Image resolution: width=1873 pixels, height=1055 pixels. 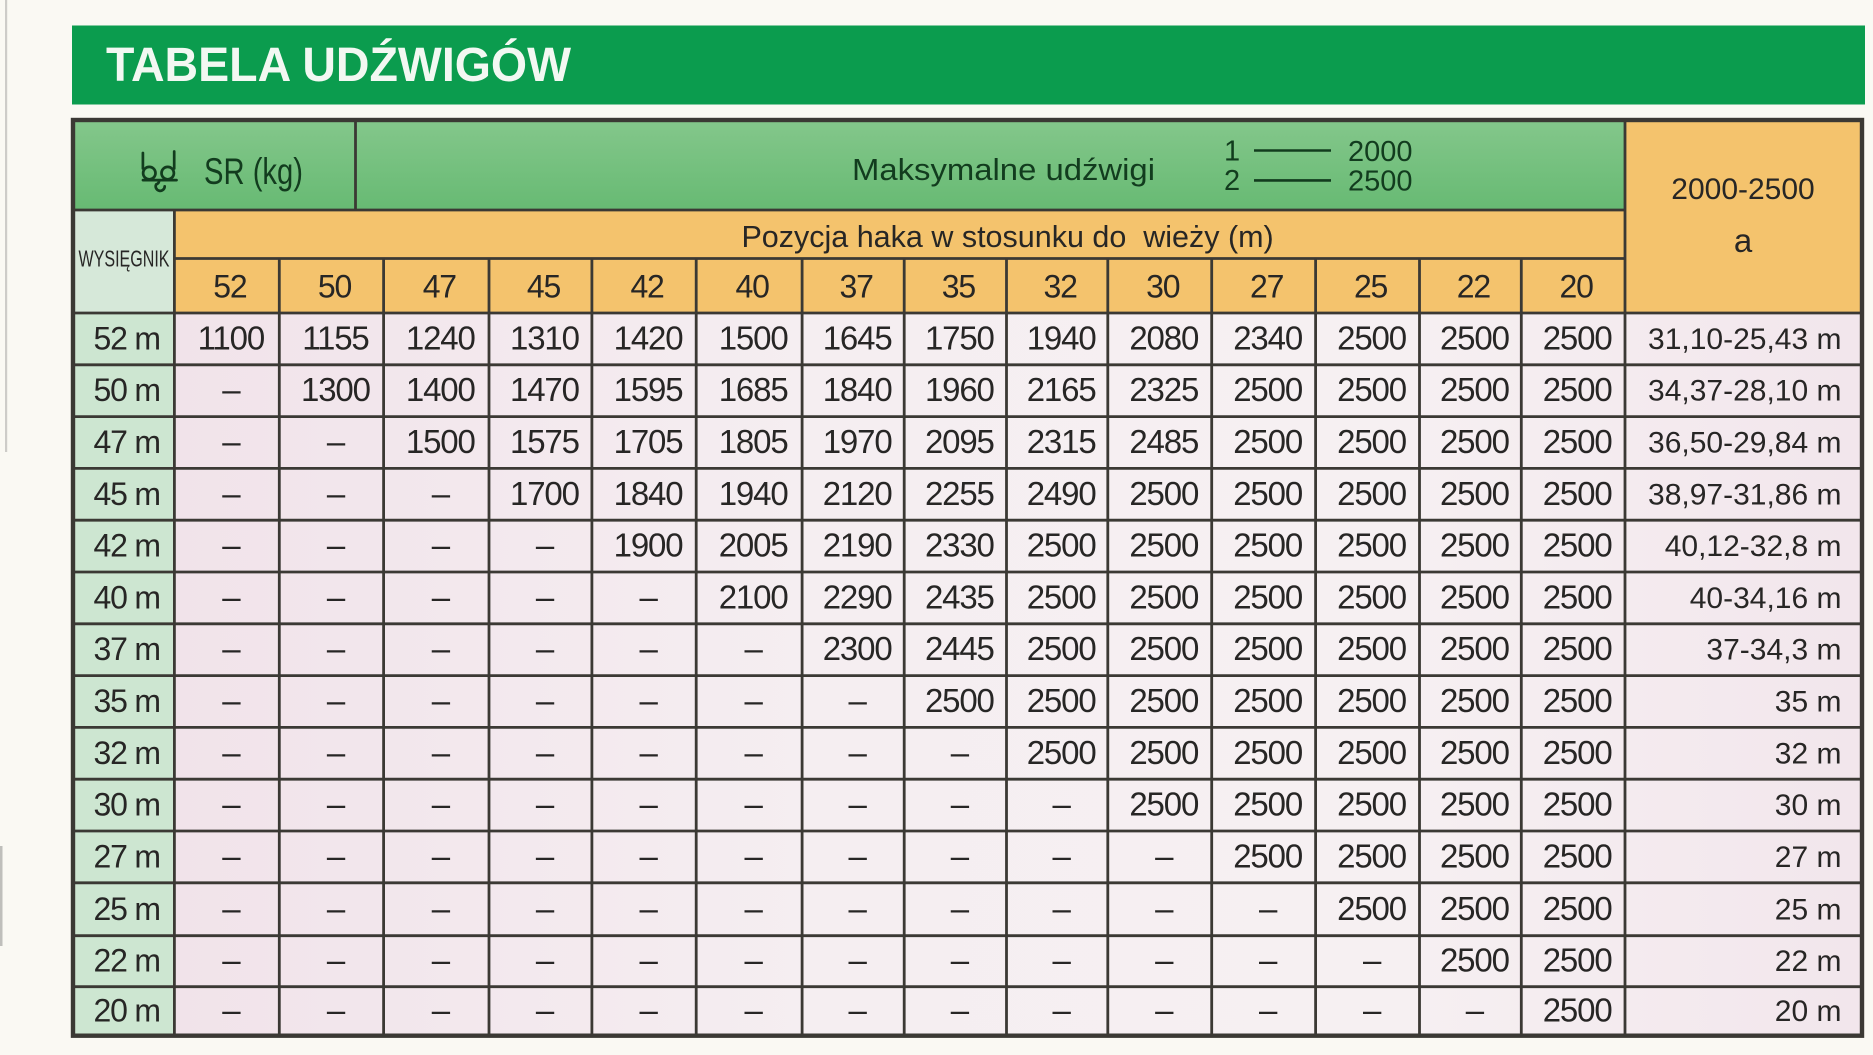 What do you see at coordinates (441, 337) in the screenshot?
I see `svg-text: 1240` at bounding box center [441, 337].